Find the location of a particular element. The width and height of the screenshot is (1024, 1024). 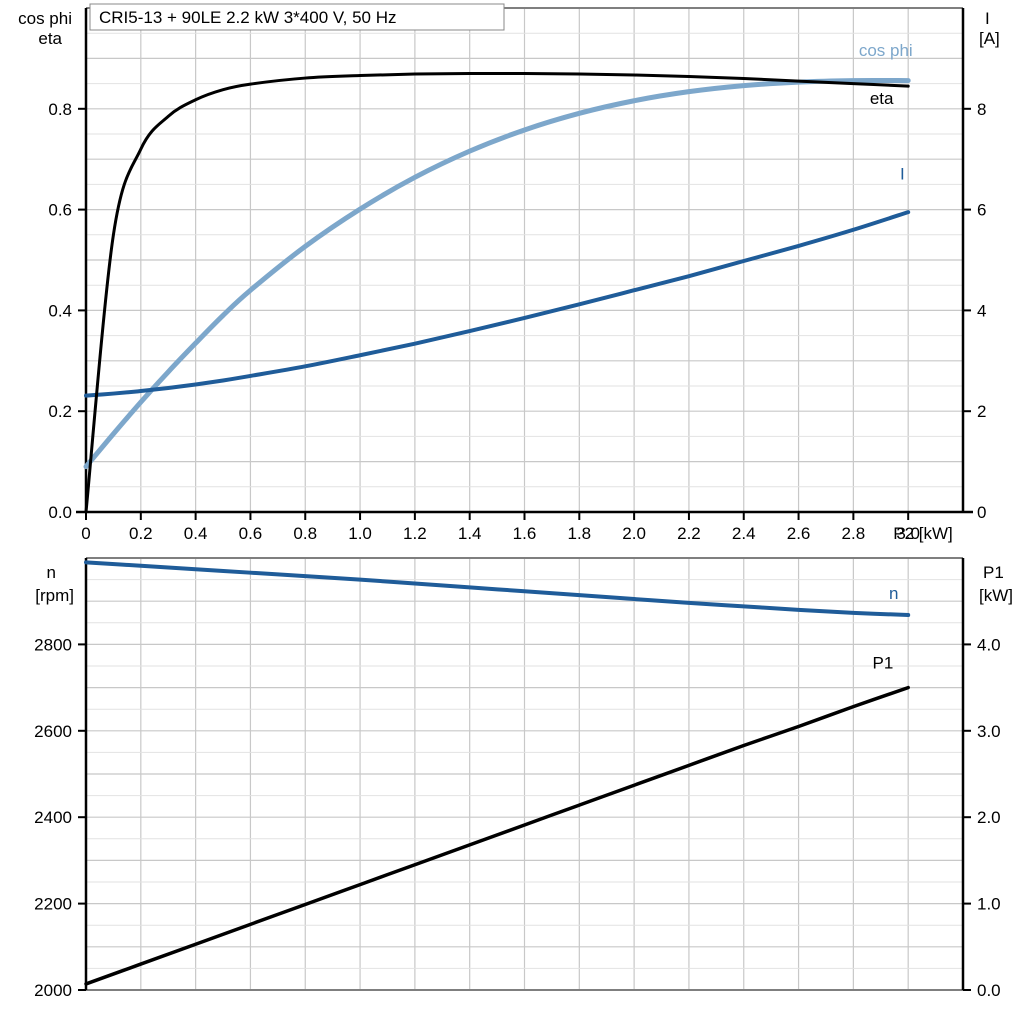

top-x-tick-label: 0.8 is located at coordinates (305, 533).